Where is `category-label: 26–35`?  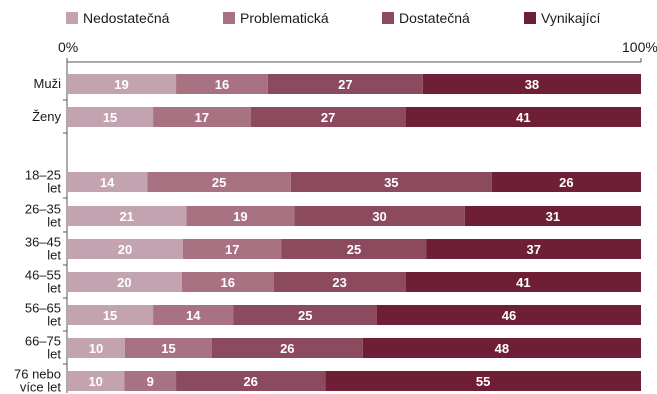
category-label: 26–35 is located at coordinates (43, 209).